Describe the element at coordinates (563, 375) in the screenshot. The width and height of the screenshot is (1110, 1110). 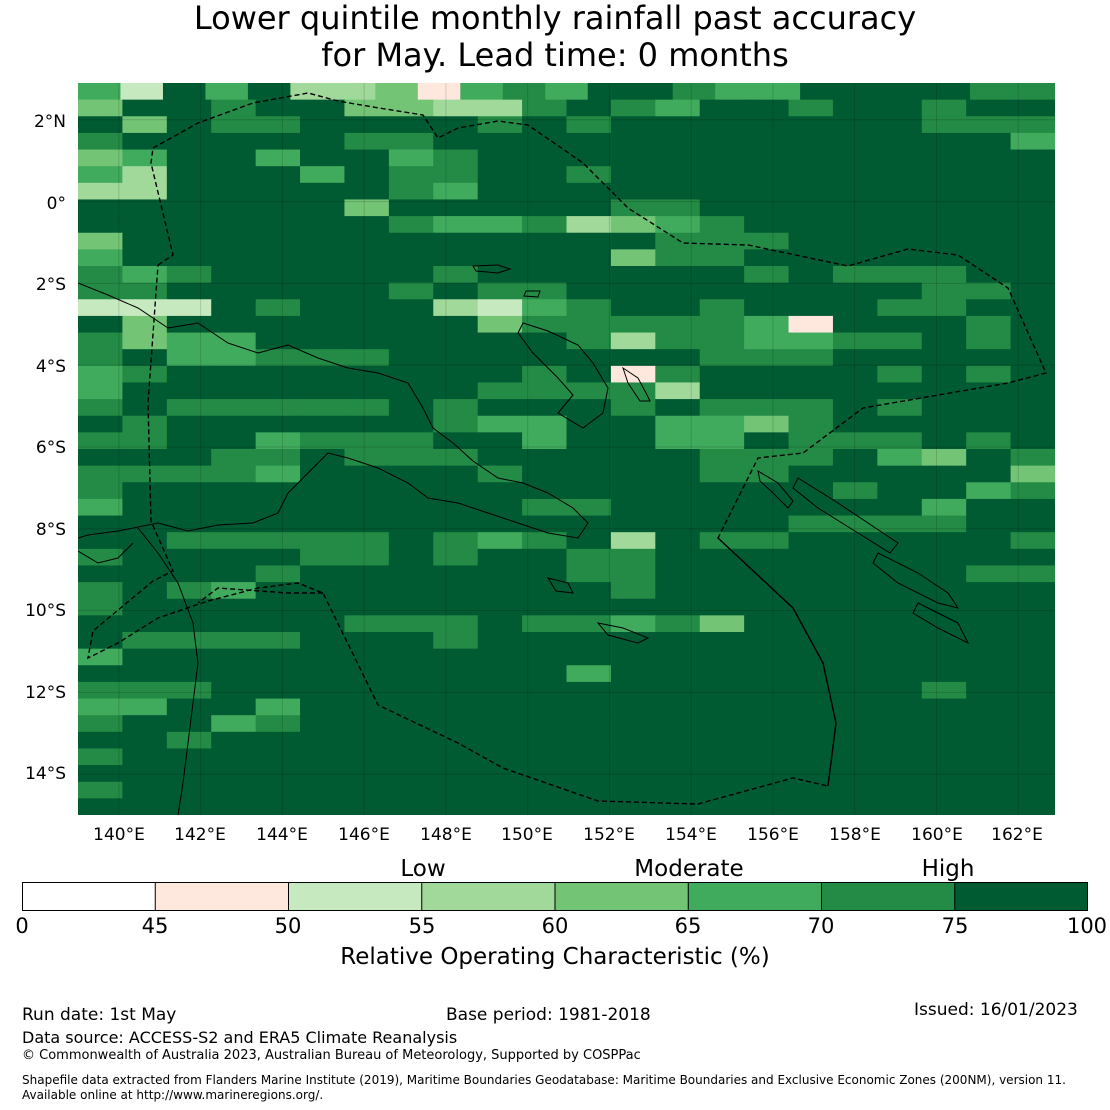
I see `coast-new-britain` at that location.